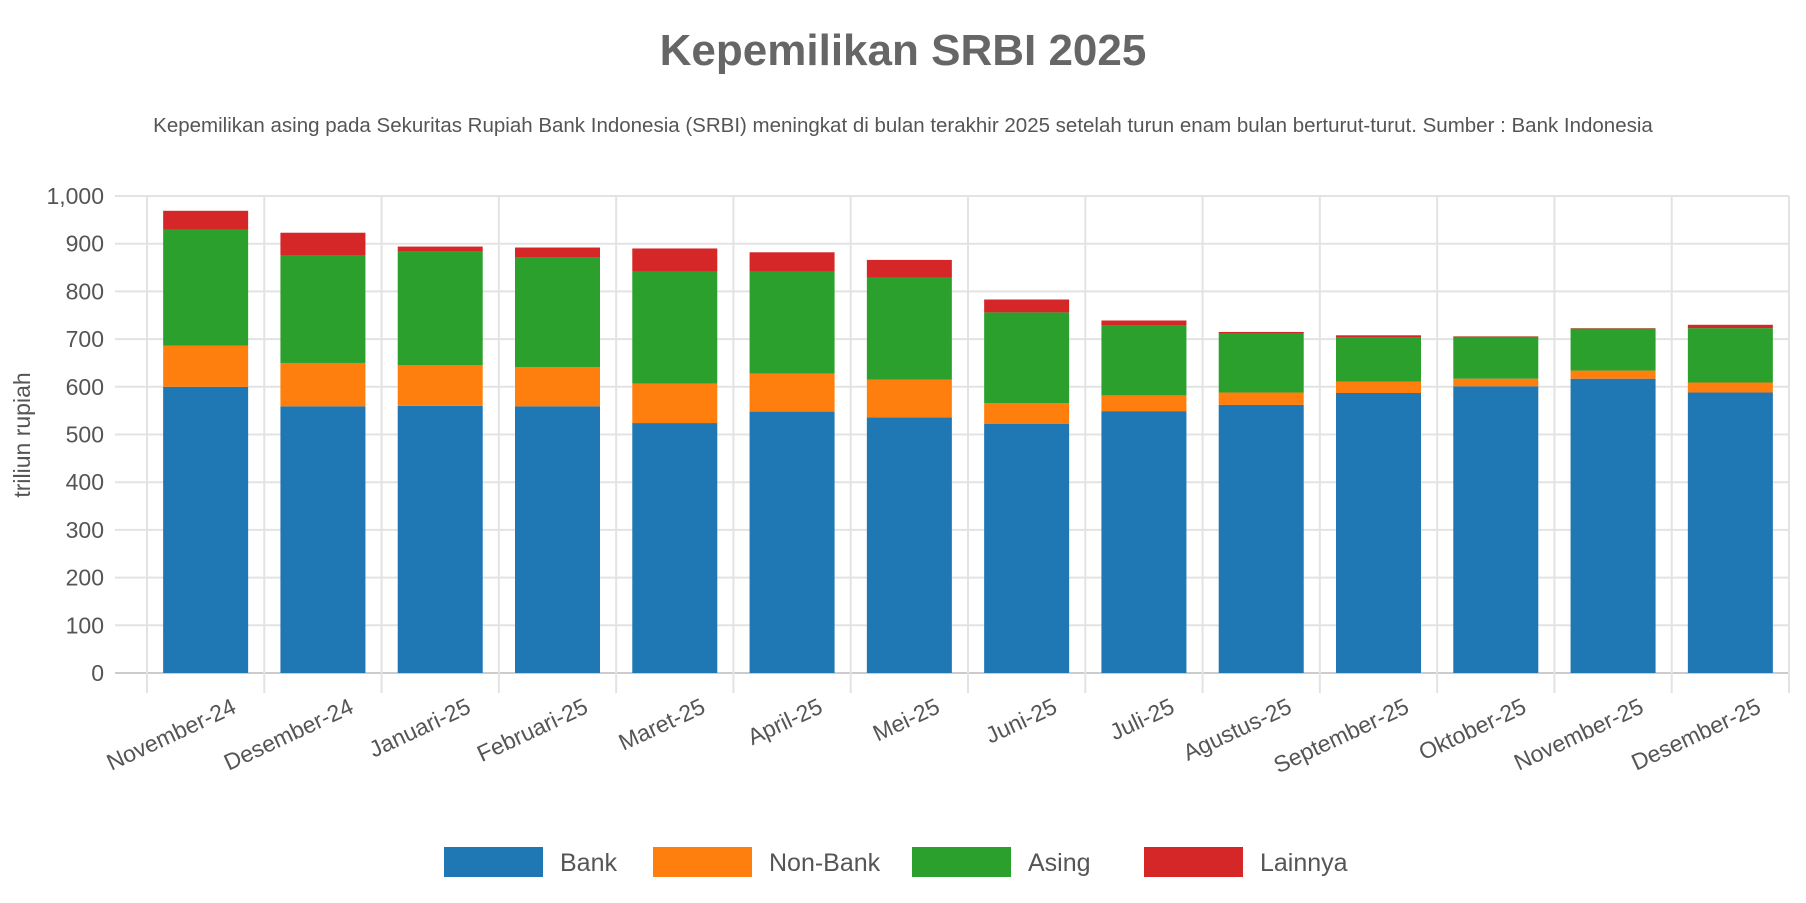  I want to click on legend-item-asing: Asing, so click(1001, 862).